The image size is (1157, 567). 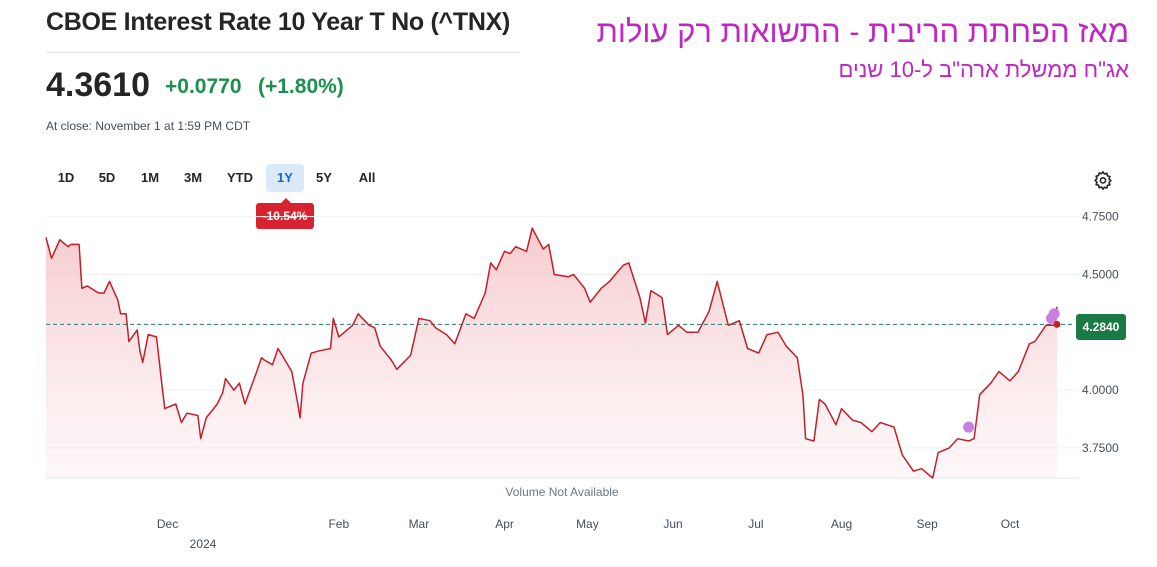 What do you see at coordinates (1100, 217) in the screenshot?
I see `y-tick-label: 4.7500` at bounding box center [1100, 217].